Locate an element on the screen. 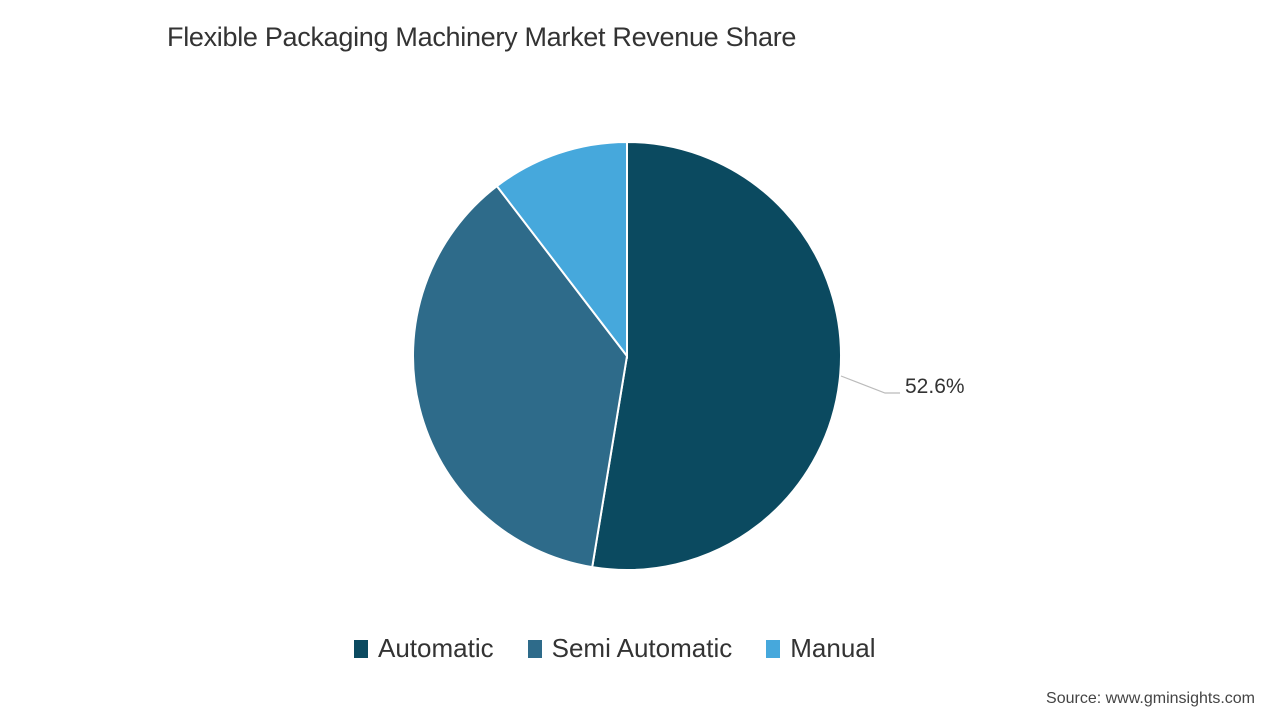 The height and width of the screenshot is (717, 1267). legend-swatch-semi-automatic is located at coordinates (534, 648).